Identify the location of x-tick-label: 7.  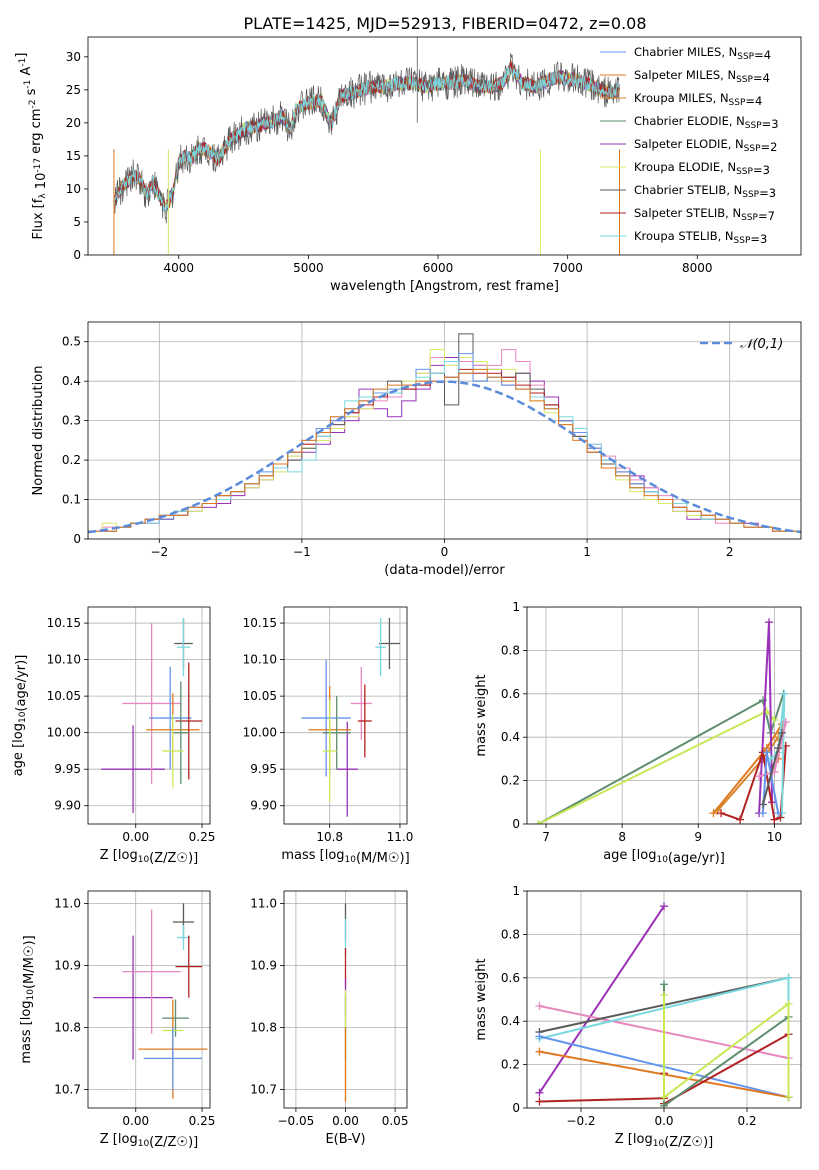
(546, 837).